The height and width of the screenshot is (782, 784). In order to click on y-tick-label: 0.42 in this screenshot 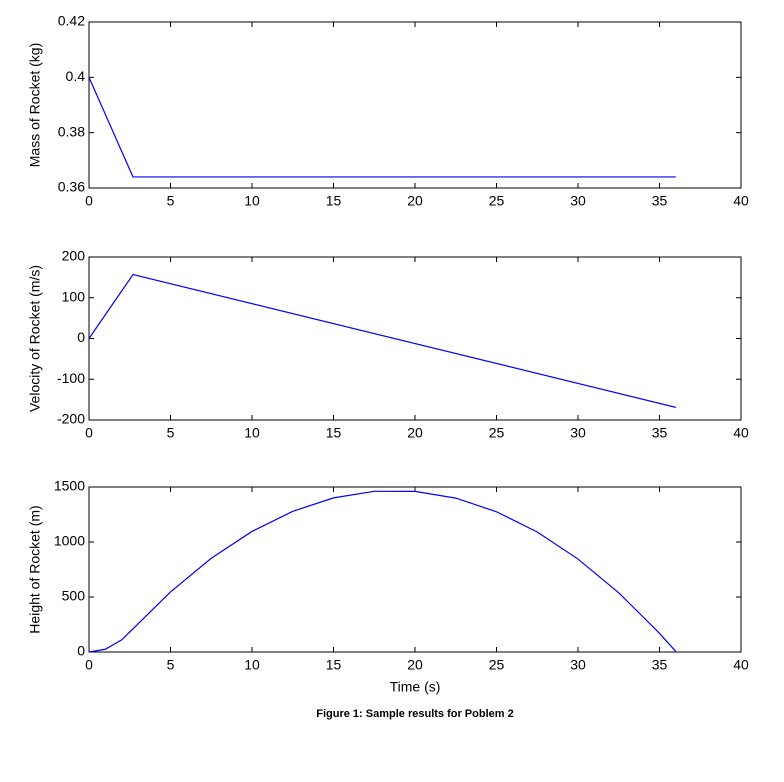, I will do `click(71, 21)`.